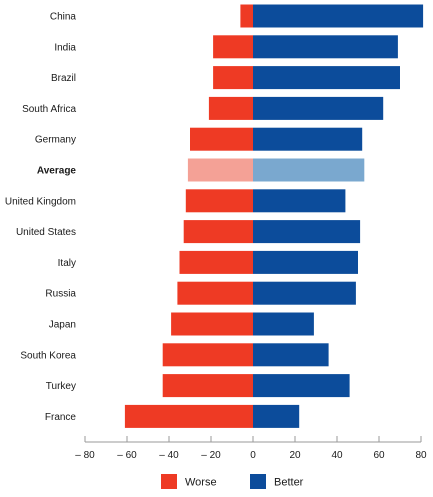  What do you see at coordinates (291, 355) in the screenshot?
I see `bar-better-south-korea` at bounding box center [291, 355].